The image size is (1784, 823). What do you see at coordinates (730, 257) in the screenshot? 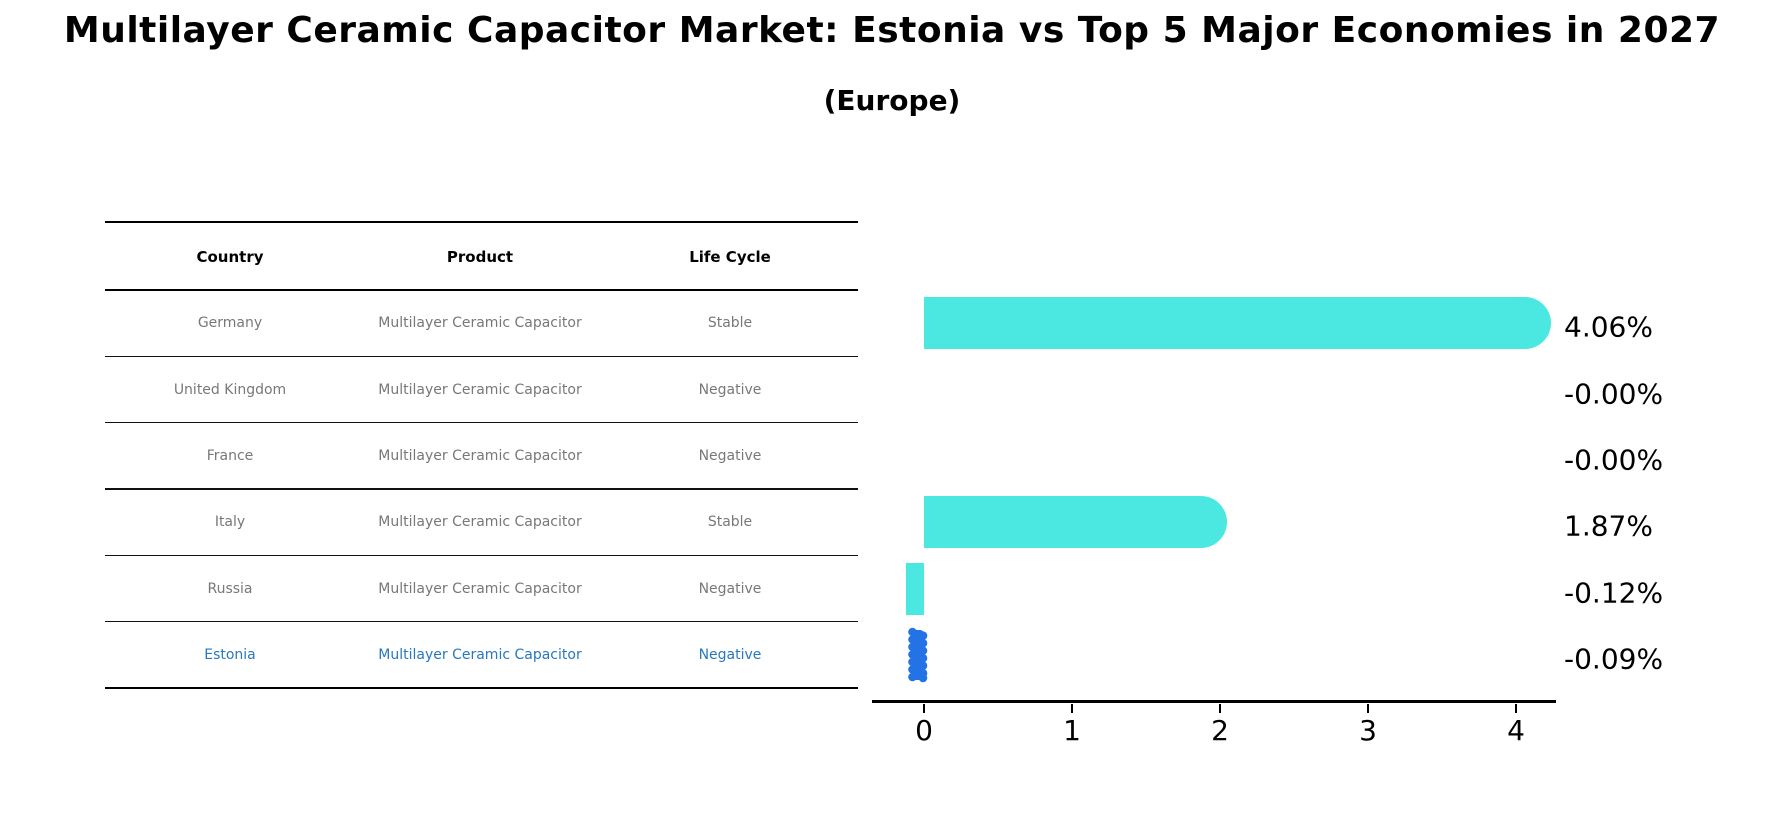
I see `column-header-life-cycle: Life Cycle` at bounding box center [730, 257].